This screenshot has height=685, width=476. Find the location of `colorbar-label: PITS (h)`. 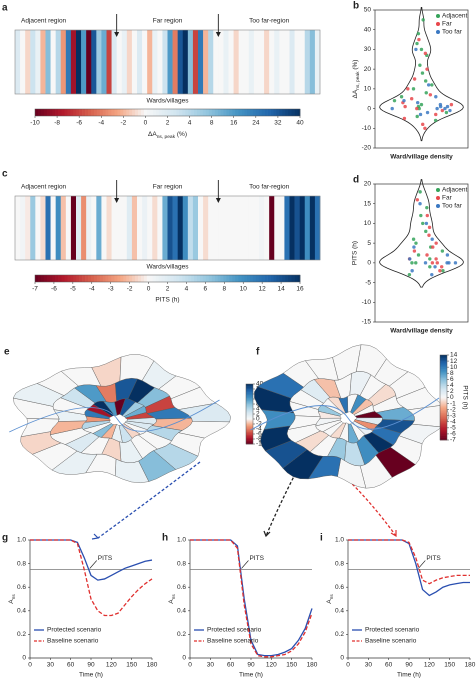

colorbar-label: PITS (h) is located at coordinates (167, 300).